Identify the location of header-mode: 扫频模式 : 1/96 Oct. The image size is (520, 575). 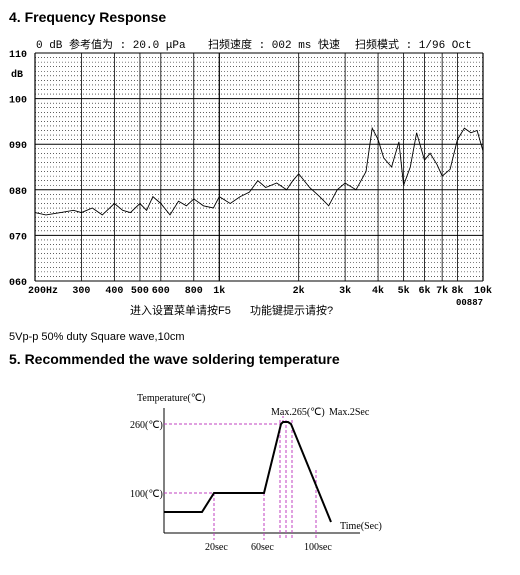
(413, 44).